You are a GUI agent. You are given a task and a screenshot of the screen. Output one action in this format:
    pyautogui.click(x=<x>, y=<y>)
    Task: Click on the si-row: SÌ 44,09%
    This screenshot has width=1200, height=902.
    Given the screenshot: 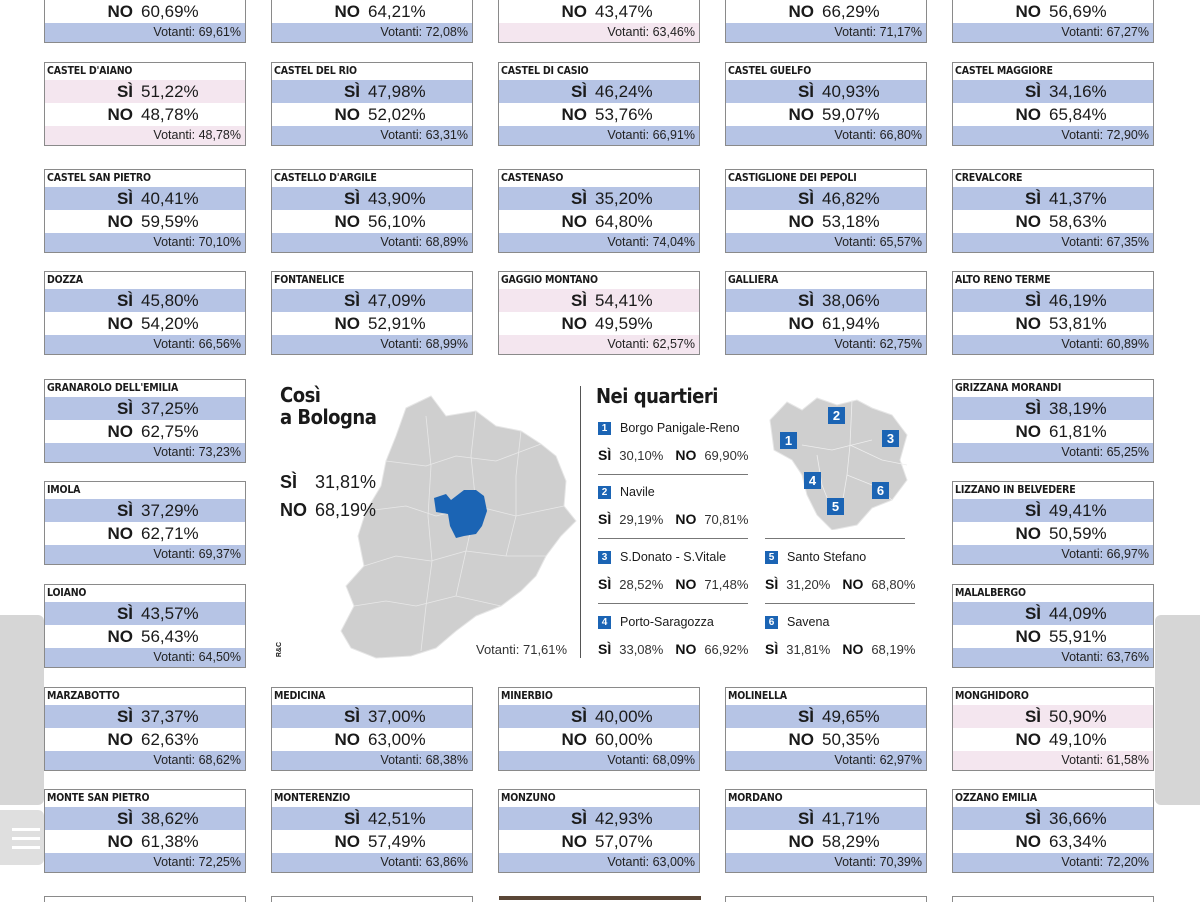 What is the action you would take?
    pyautogui.click(x=1053, y=613)
    